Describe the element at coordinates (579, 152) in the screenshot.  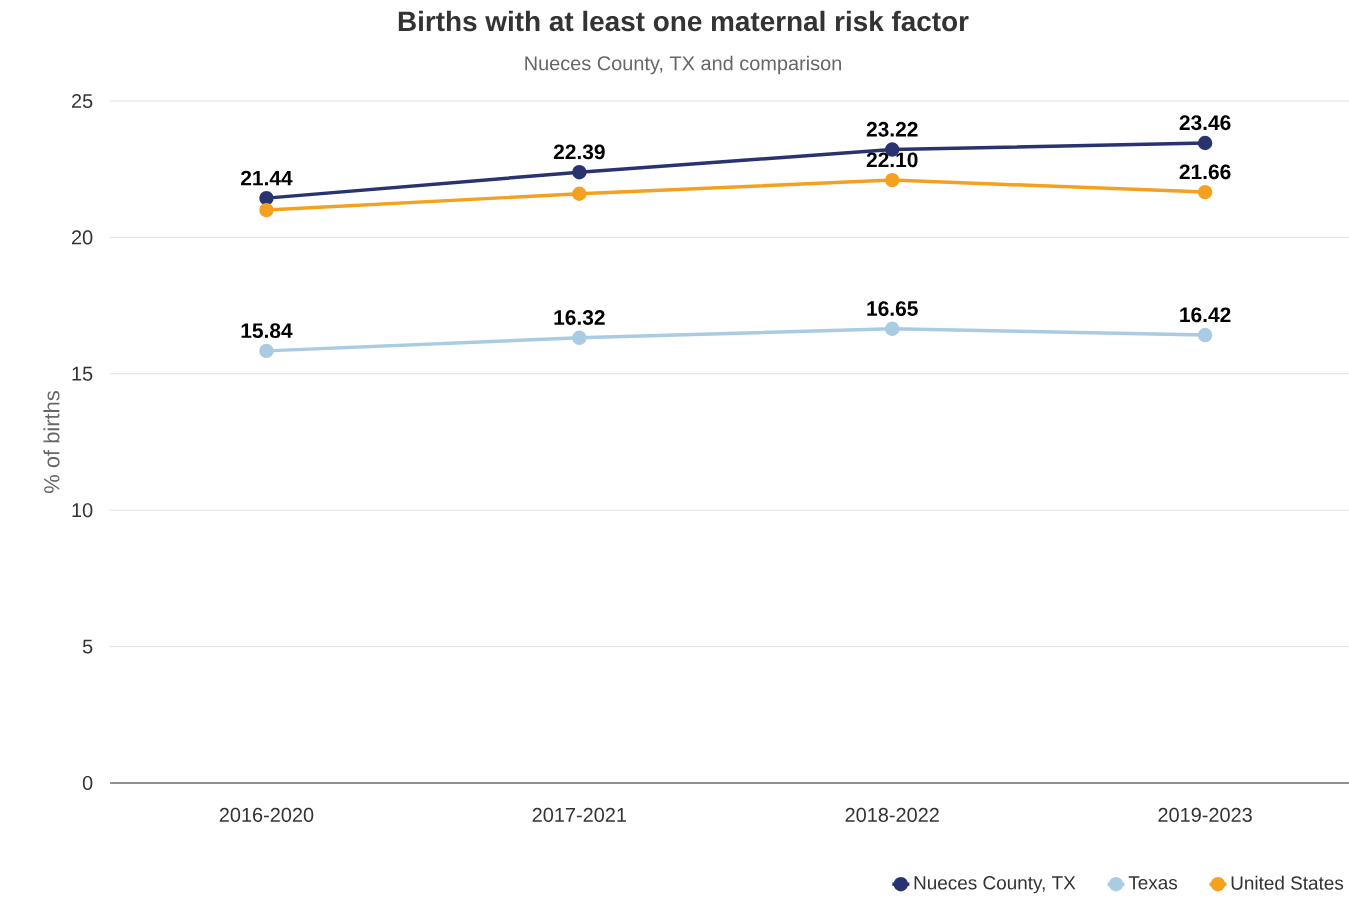
I see `data-label: 22.39` at that location.